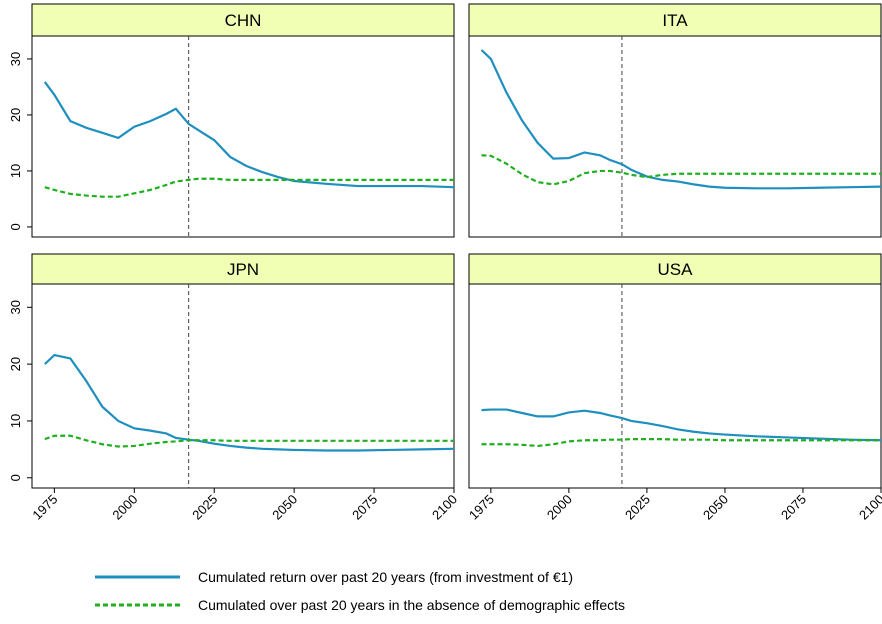 The width and height of the screenshot is (882, 624). I want to click on panel-title: USA, so click(676, 269).